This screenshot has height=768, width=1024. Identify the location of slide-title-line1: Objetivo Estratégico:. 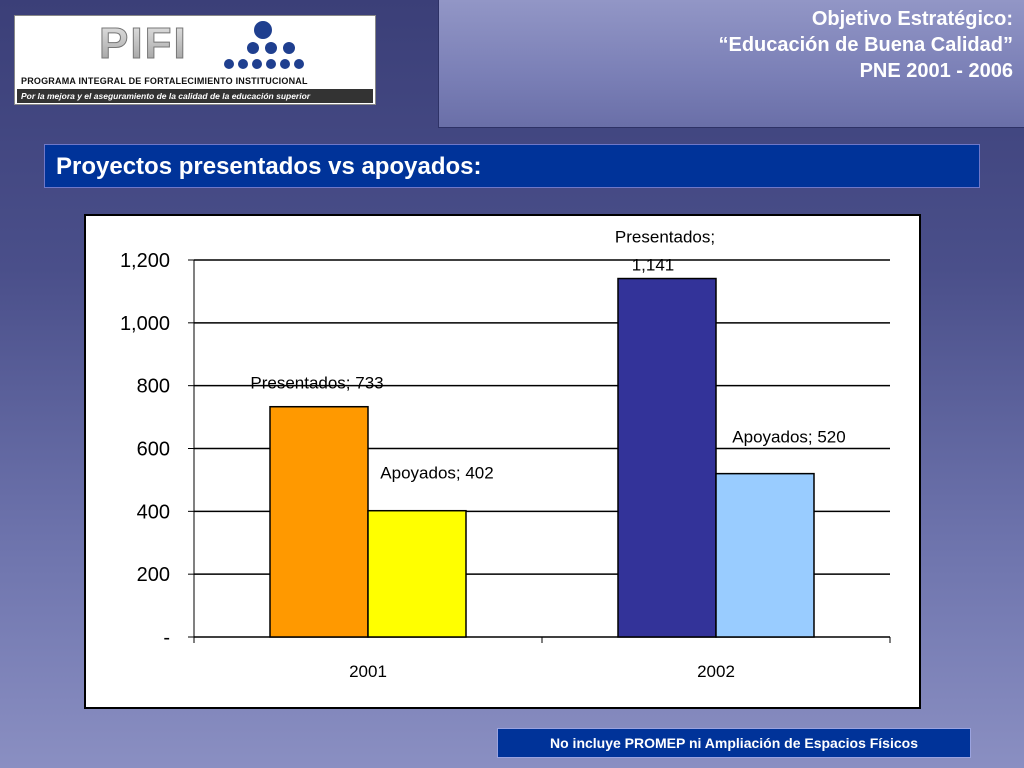
(912, 19).